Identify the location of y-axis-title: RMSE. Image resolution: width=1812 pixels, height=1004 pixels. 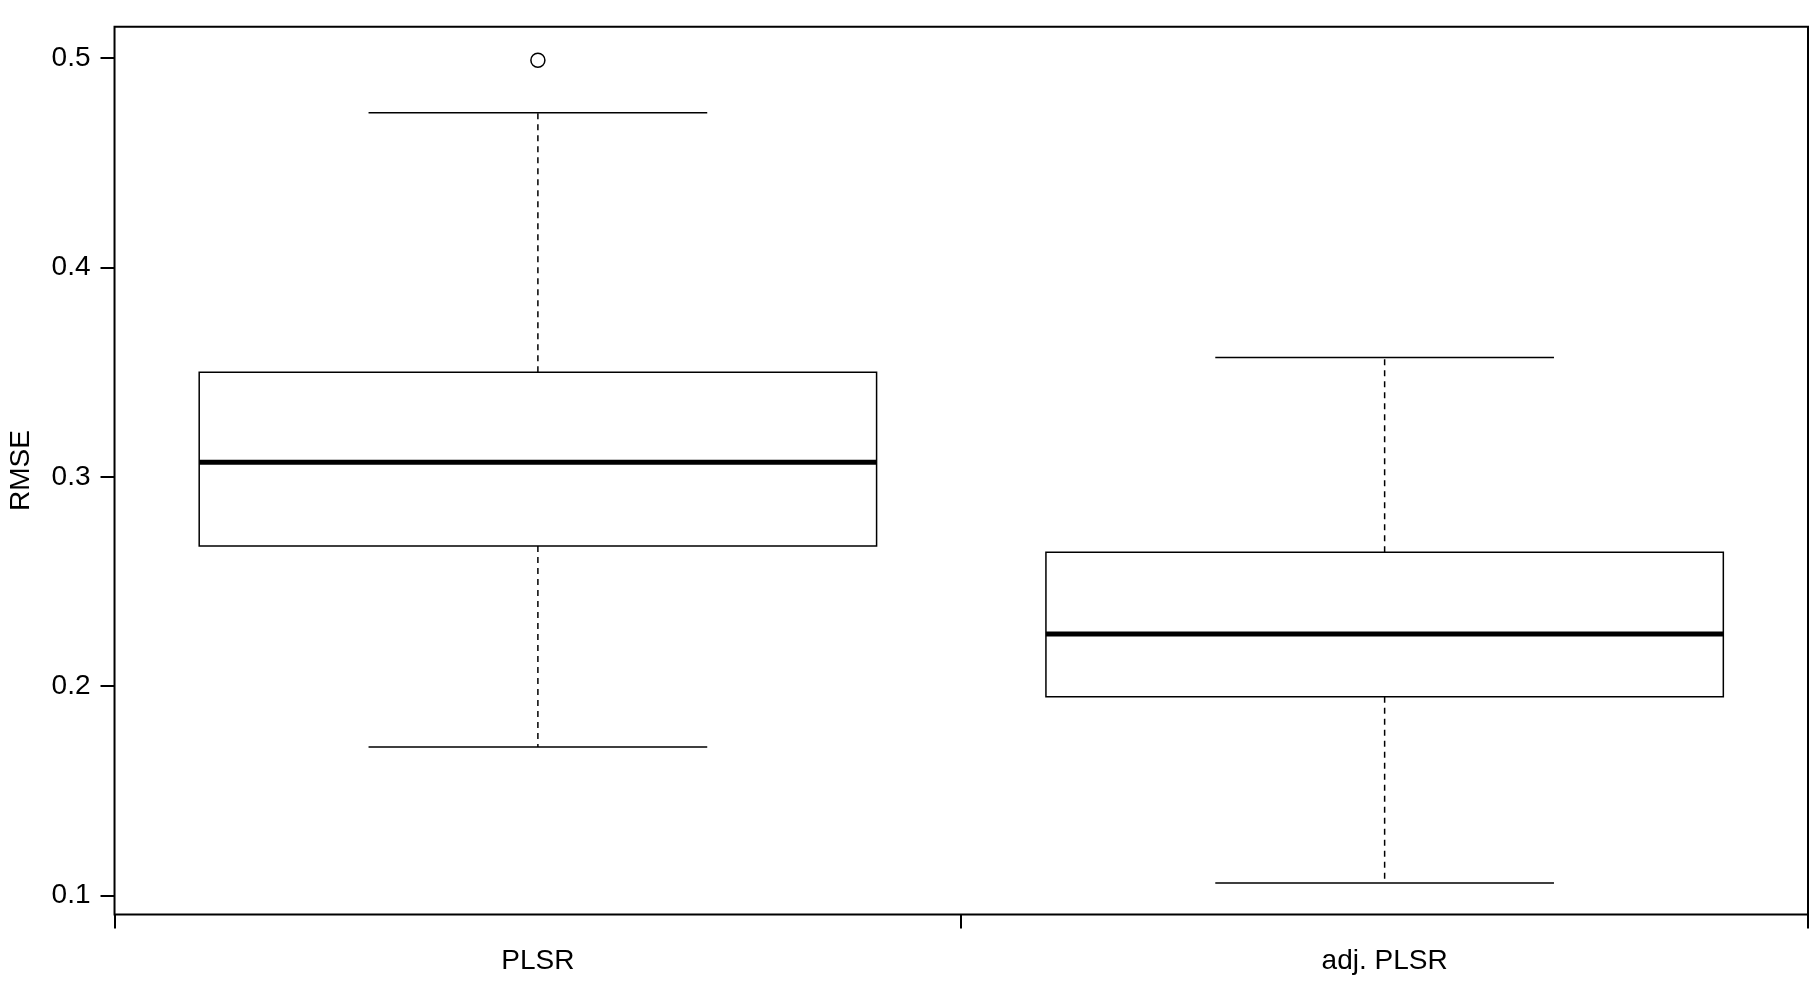
(19, 471).